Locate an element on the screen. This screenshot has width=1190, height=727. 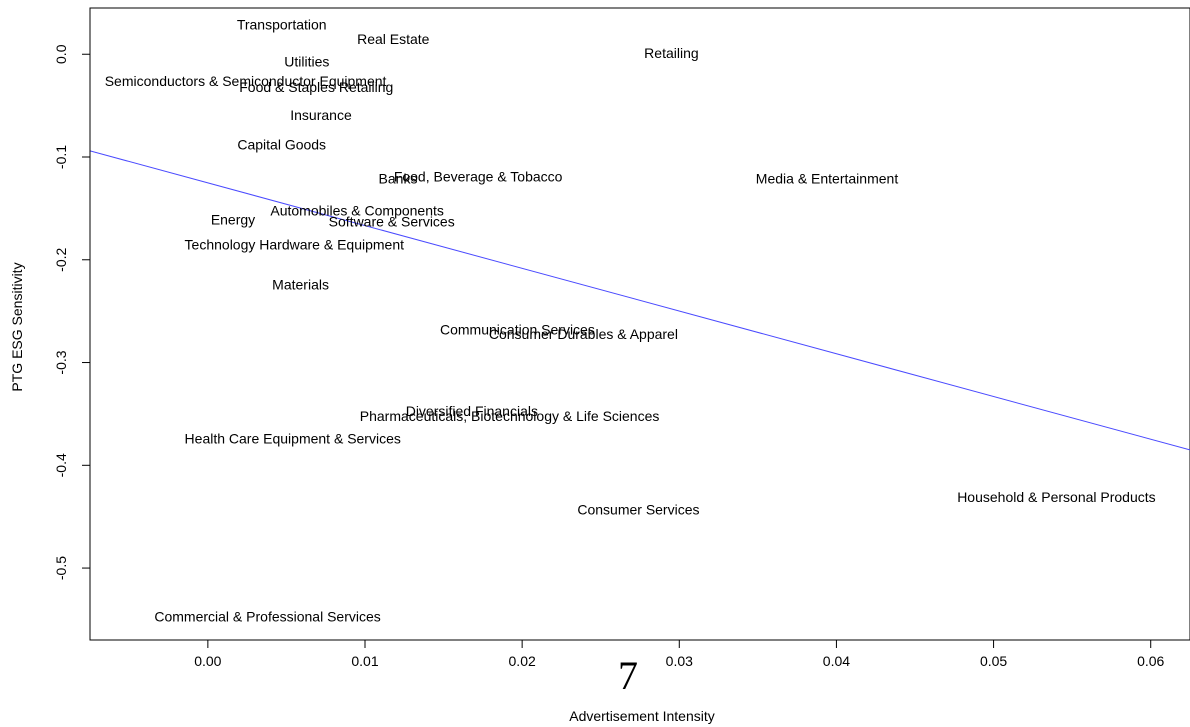
point-label: Retailing is located at coordinates (671, 53).